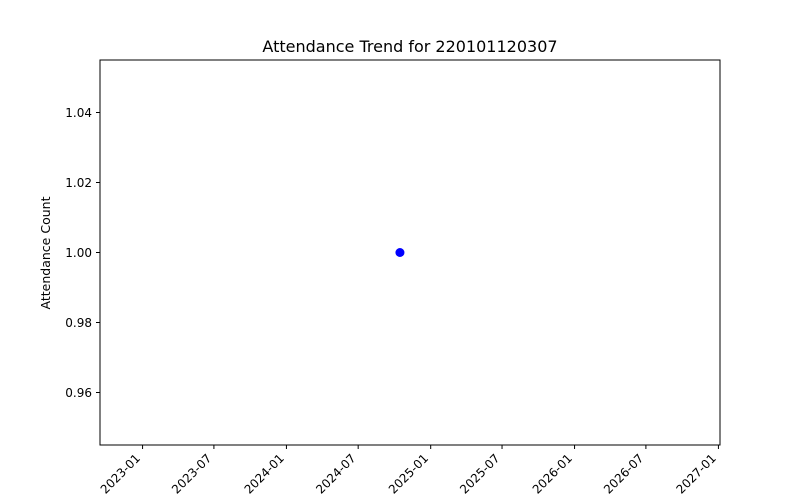 Image resolution: width=800 pixels, height=500 pixels. I want to click on y-tick-label: 0.98, so click(78, 323).